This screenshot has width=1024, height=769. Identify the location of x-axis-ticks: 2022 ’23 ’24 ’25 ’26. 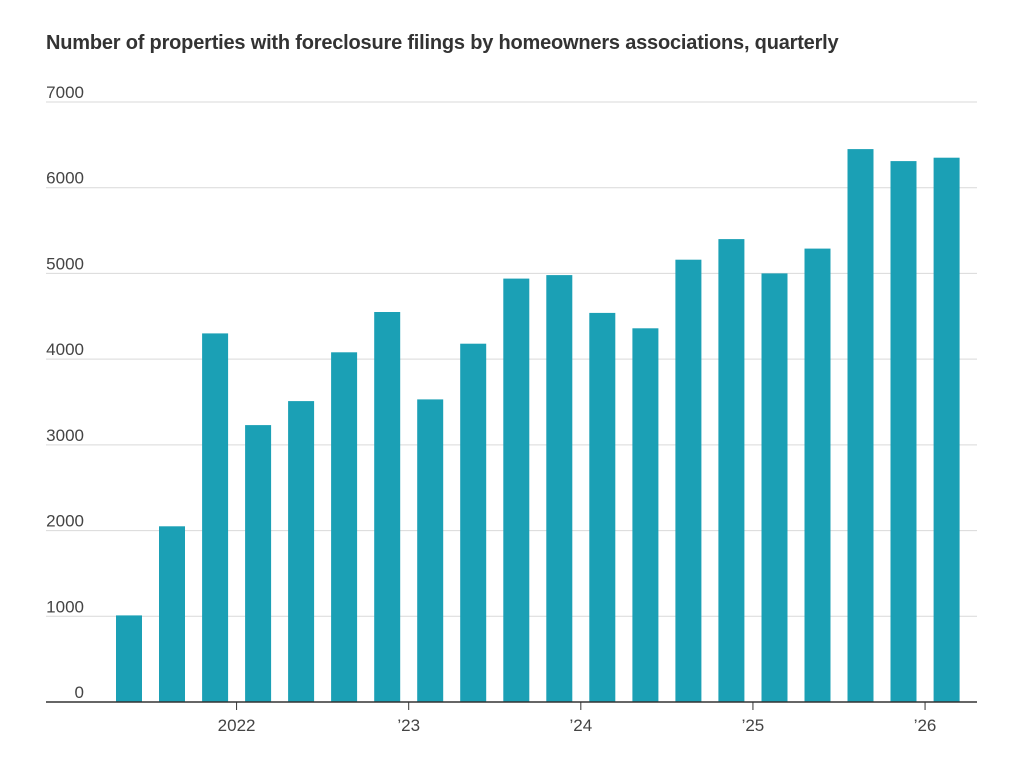
(577, 718).